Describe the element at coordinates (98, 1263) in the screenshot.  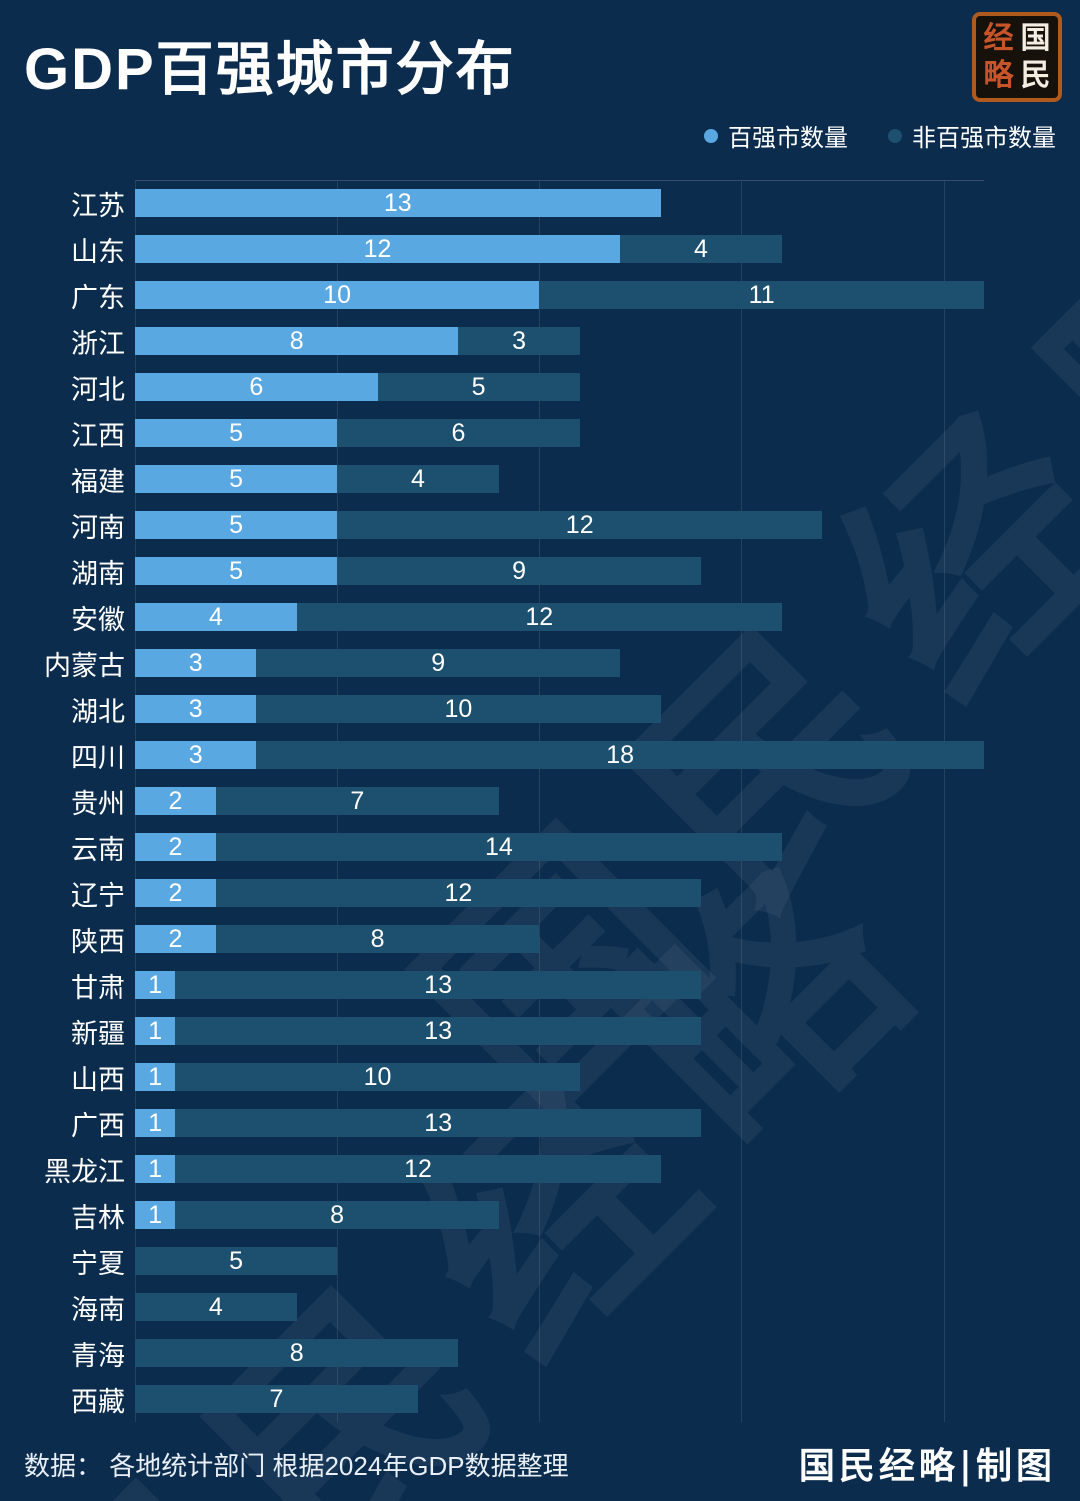
I see `category-label: 宁夏` at that location.